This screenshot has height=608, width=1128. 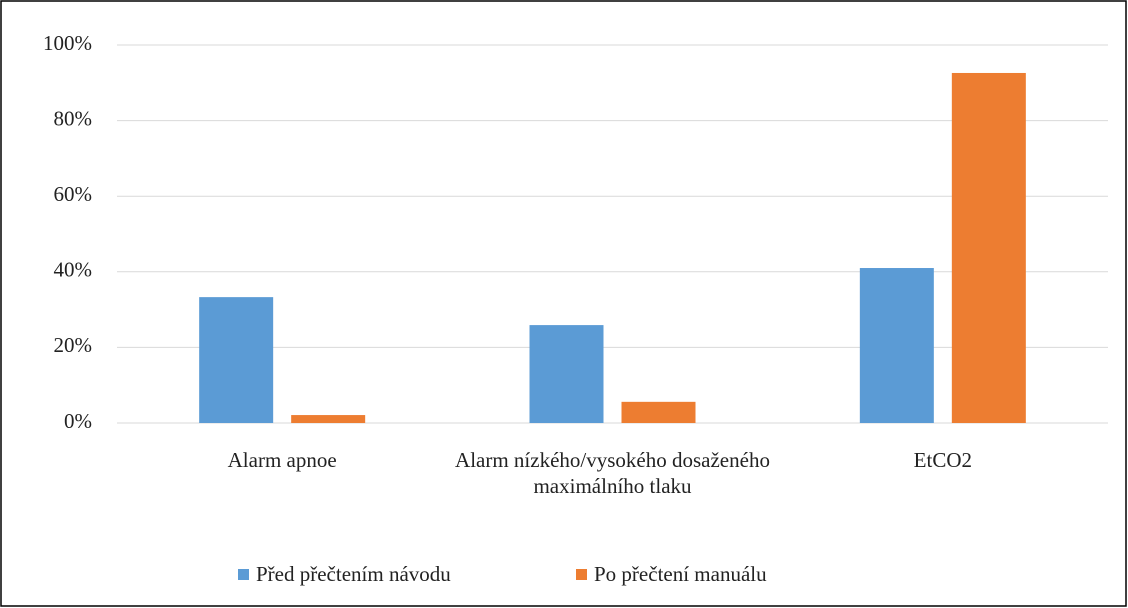 What do you see at coordinates (73, 194) in the screenshot?
I see `y-tick-label: 60%` at bounding box center [73, 194].